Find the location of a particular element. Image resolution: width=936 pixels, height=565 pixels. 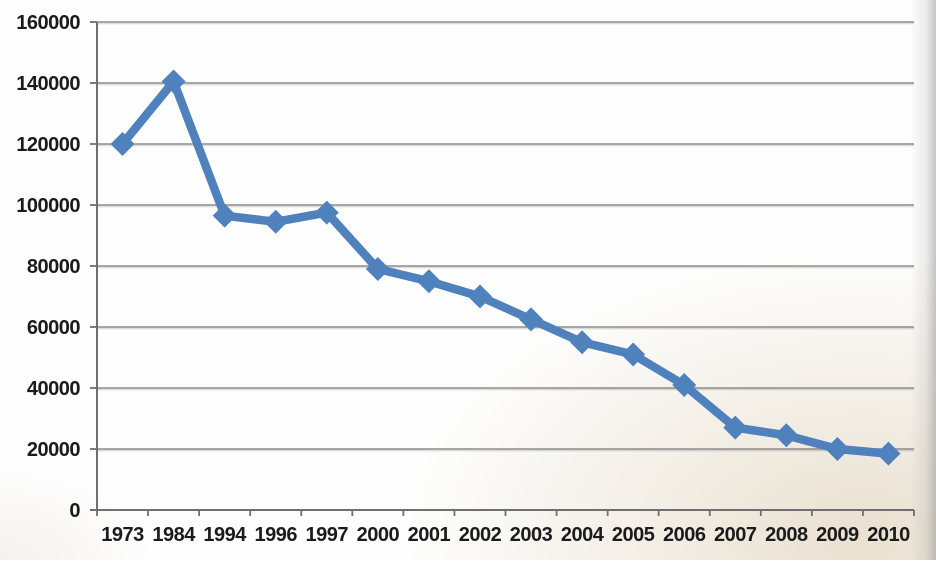

y-tick-label: 120000 is located at coordinates (48, 145).